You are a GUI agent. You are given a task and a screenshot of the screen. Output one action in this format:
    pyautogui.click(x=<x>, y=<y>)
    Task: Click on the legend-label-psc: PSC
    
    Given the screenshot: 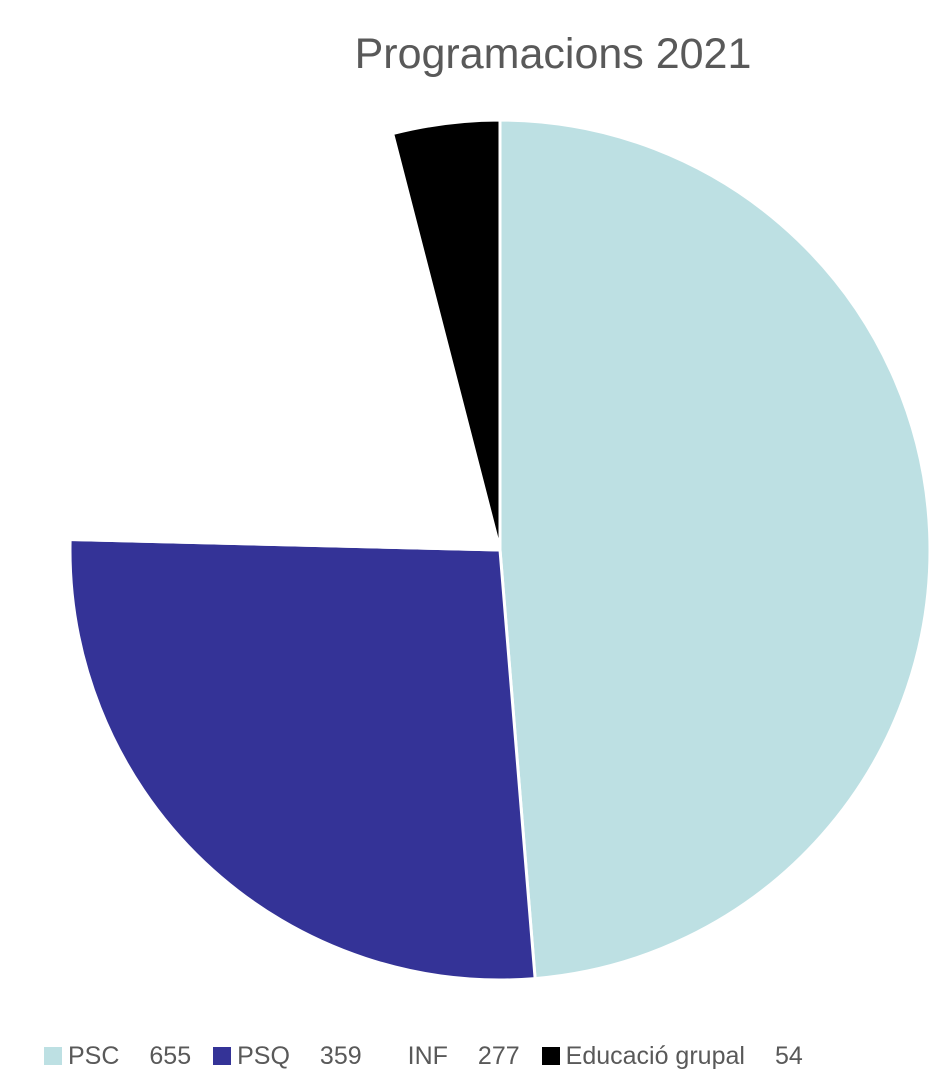 What is the action you would take?
    pyautogui.click(x=94, y=1055)
    